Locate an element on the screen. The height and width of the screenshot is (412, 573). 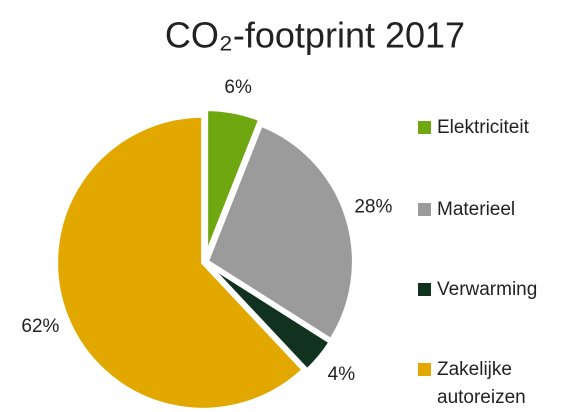
legend-item: Materieel is located at coordinates (488, 210).